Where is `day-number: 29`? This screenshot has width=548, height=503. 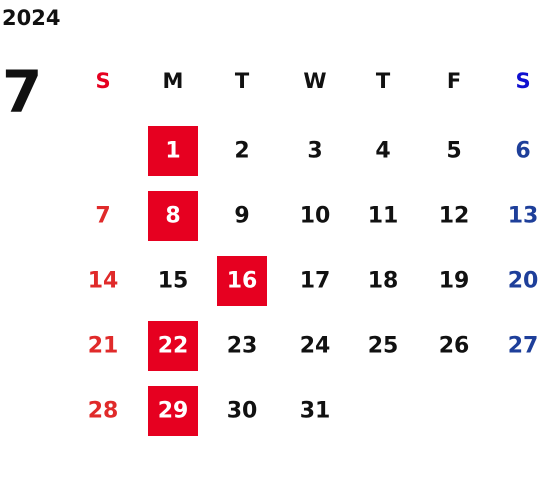
day-number: 29 is located at coordinates (173, 411).